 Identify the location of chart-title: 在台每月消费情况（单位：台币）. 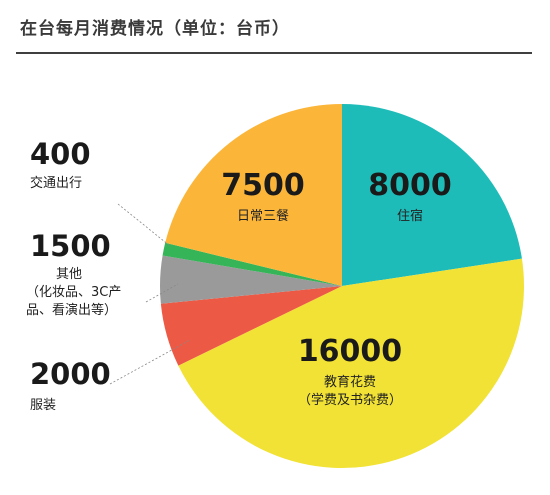
(155, 29).